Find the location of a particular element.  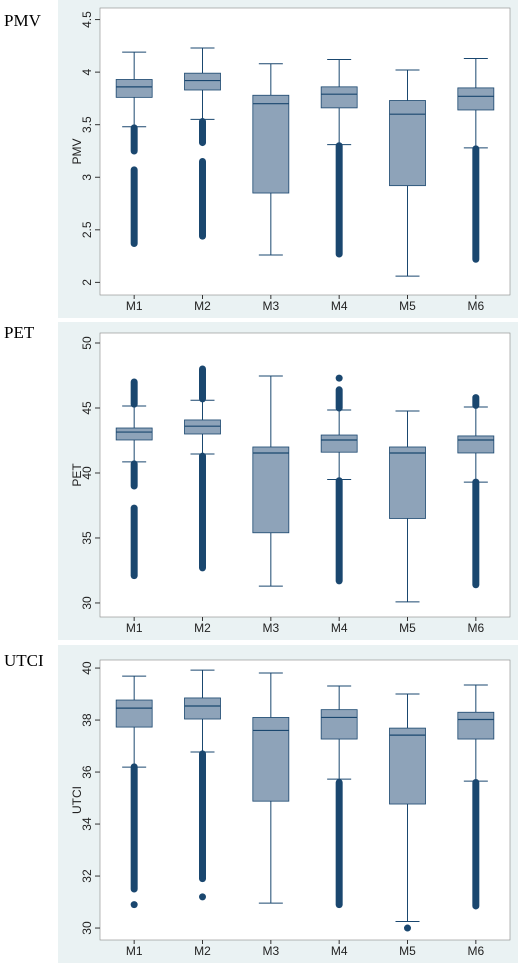

y-tick-label: 4 is located at coordinates (87, 71).